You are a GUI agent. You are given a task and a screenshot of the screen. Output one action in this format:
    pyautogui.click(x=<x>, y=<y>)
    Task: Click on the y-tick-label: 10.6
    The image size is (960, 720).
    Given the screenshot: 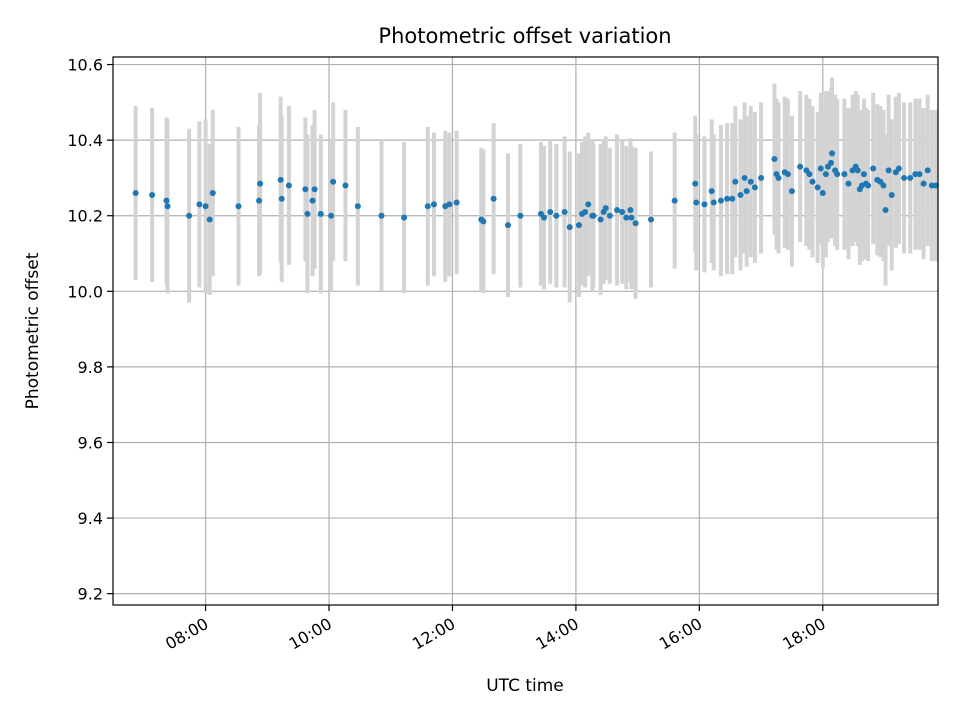 What is the action you would take?
    pyautogui.click(x=85, y=65)
    